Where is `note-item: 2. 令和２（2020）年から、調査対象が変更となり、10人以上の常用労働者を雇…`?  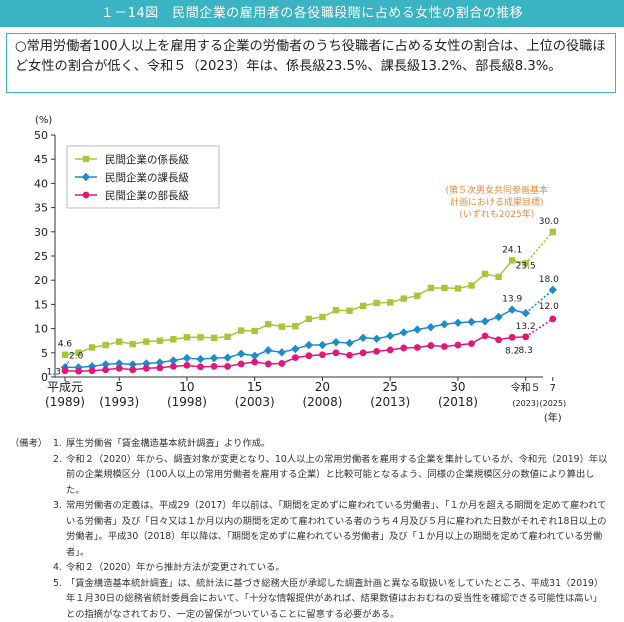
note-item: 2. 令和２（2020）年から、調査対象が変更となり、10人以上の常用労働者を雇… is located at coordinates (332, 475).